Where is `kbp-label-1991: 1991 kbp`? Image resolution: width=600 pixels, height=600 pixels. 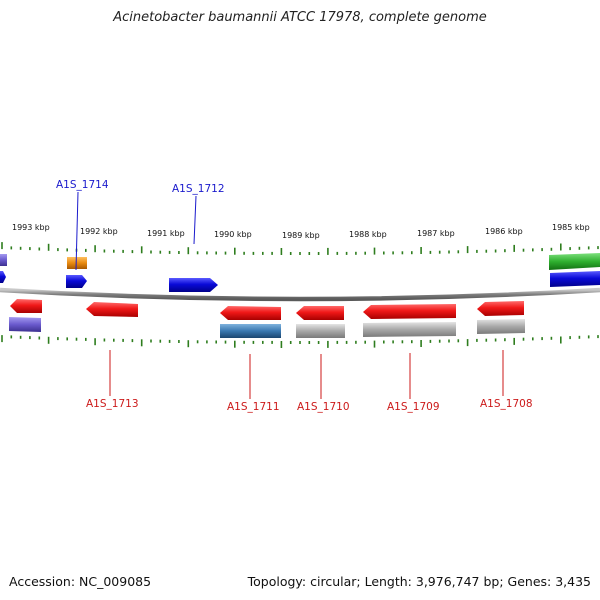 kbp-label-1991: 1991 kbp is located at coordinates (166, 233).